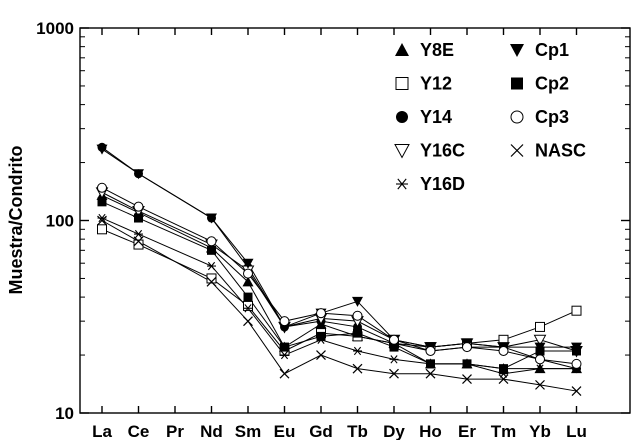 The image size is (631, 440). I want to click on y-axis-label: Muestra/Condrito, so click(16, 219).